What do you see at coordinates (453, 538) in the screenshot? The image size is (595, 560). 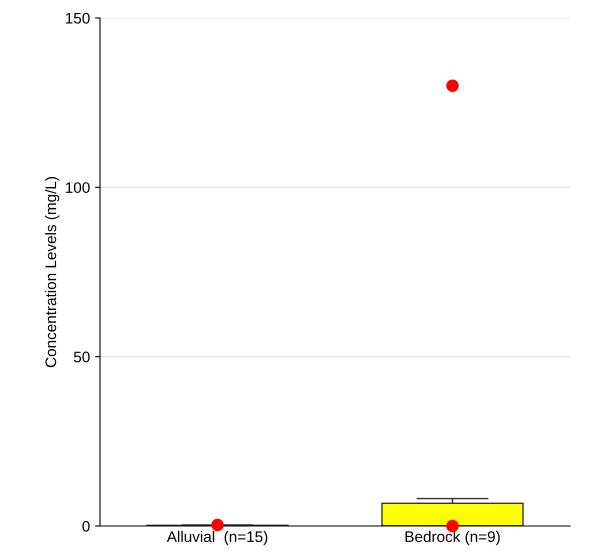 I see `x-tick-label: Bedrock (n=9)` at bounding box center [453, 538].